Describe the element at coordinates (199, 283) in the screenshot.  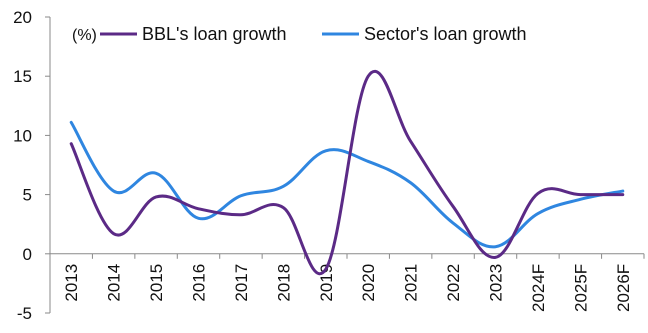
I see `x-tick-label: 2016` at that location.